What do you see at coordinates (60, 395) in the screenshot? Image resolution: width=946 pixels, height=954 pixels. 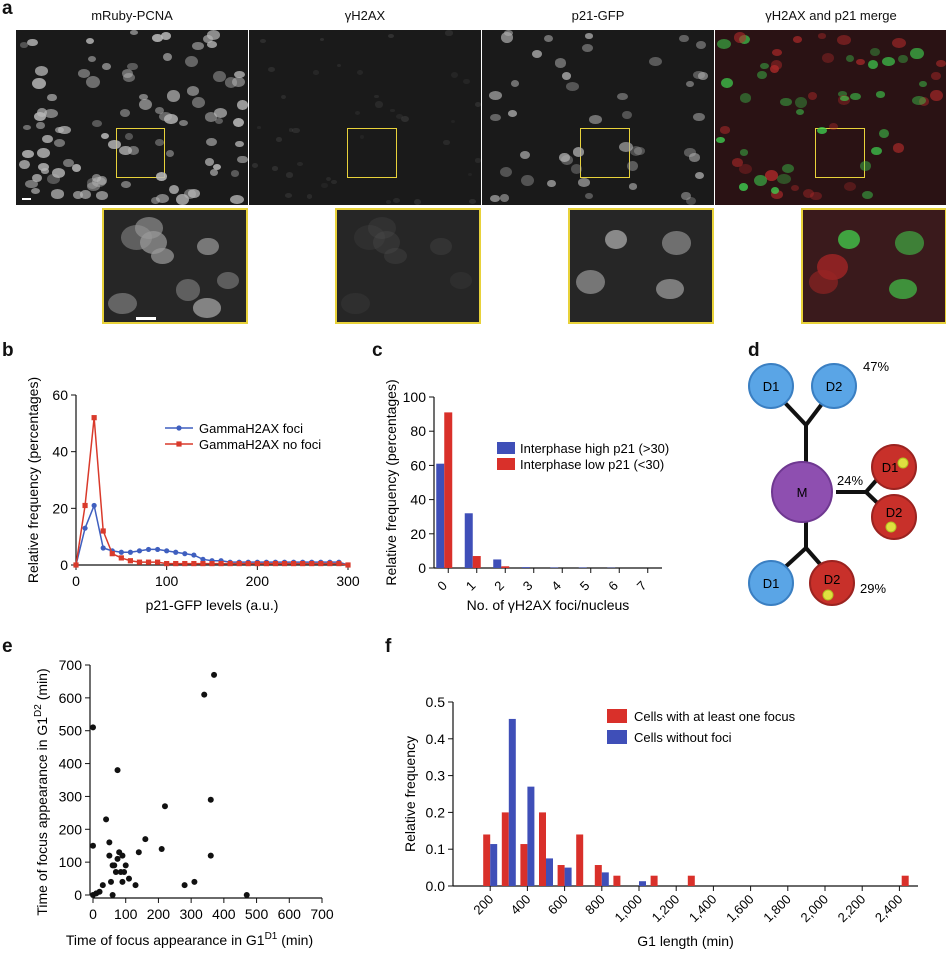 I see `y-tick-label: 60` at bounding box center [60, 395].